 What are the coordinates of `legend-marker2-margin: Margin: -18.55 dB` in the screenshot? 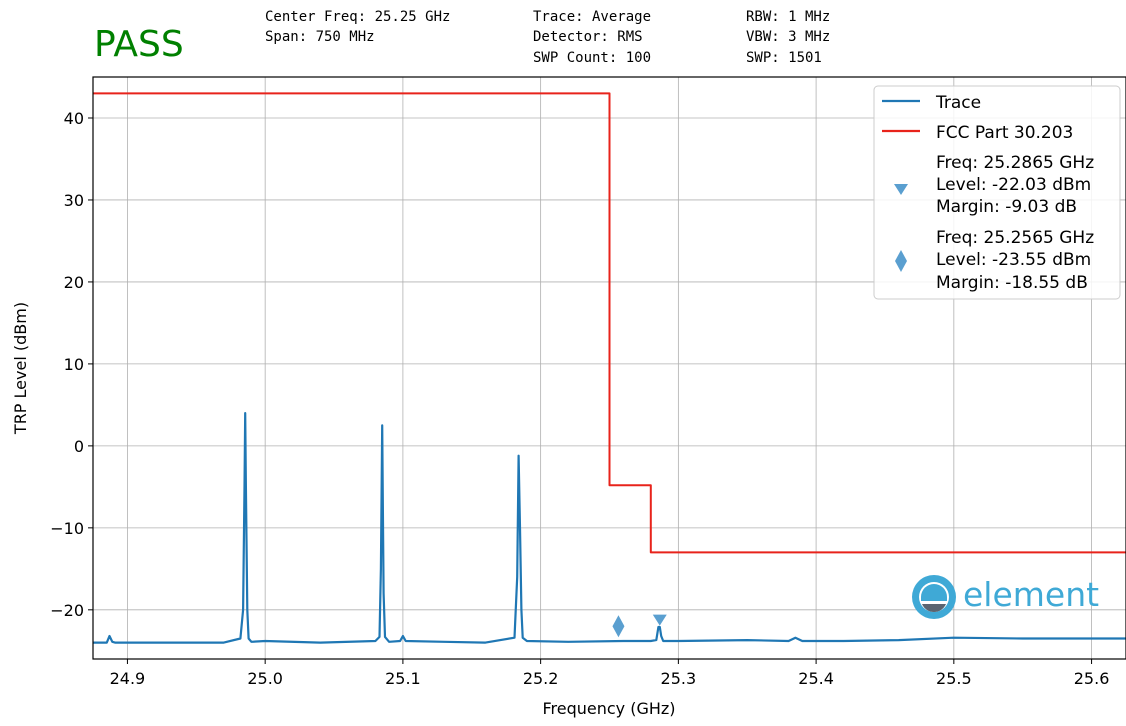 It's located at (1012, 283).